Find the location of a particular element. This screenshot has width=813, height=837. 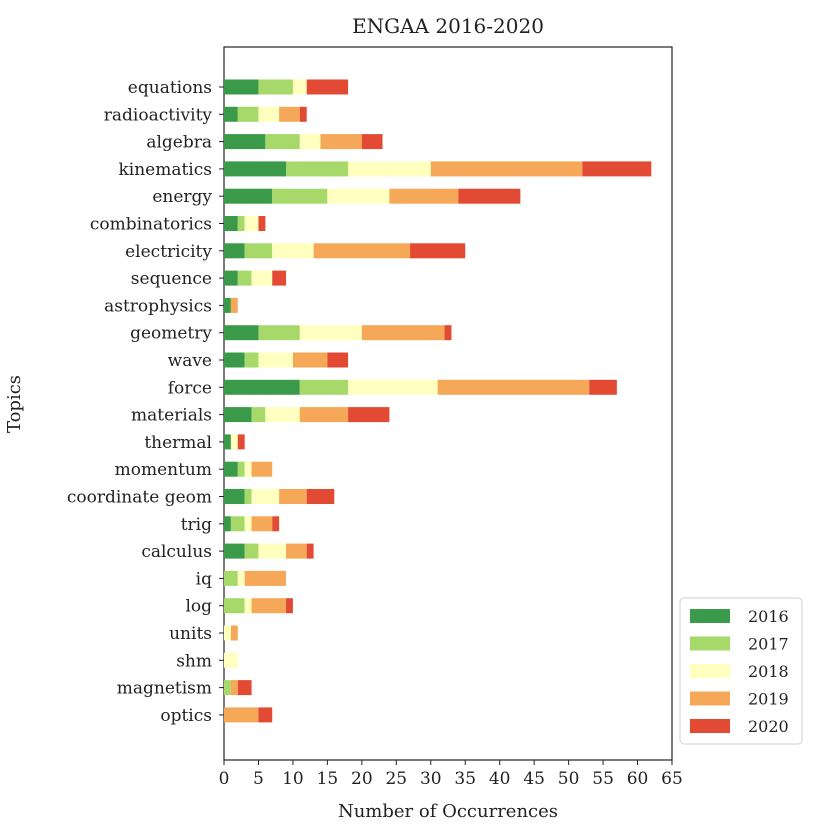

x-tick-label: 65 is located at coordinates (672, 779).